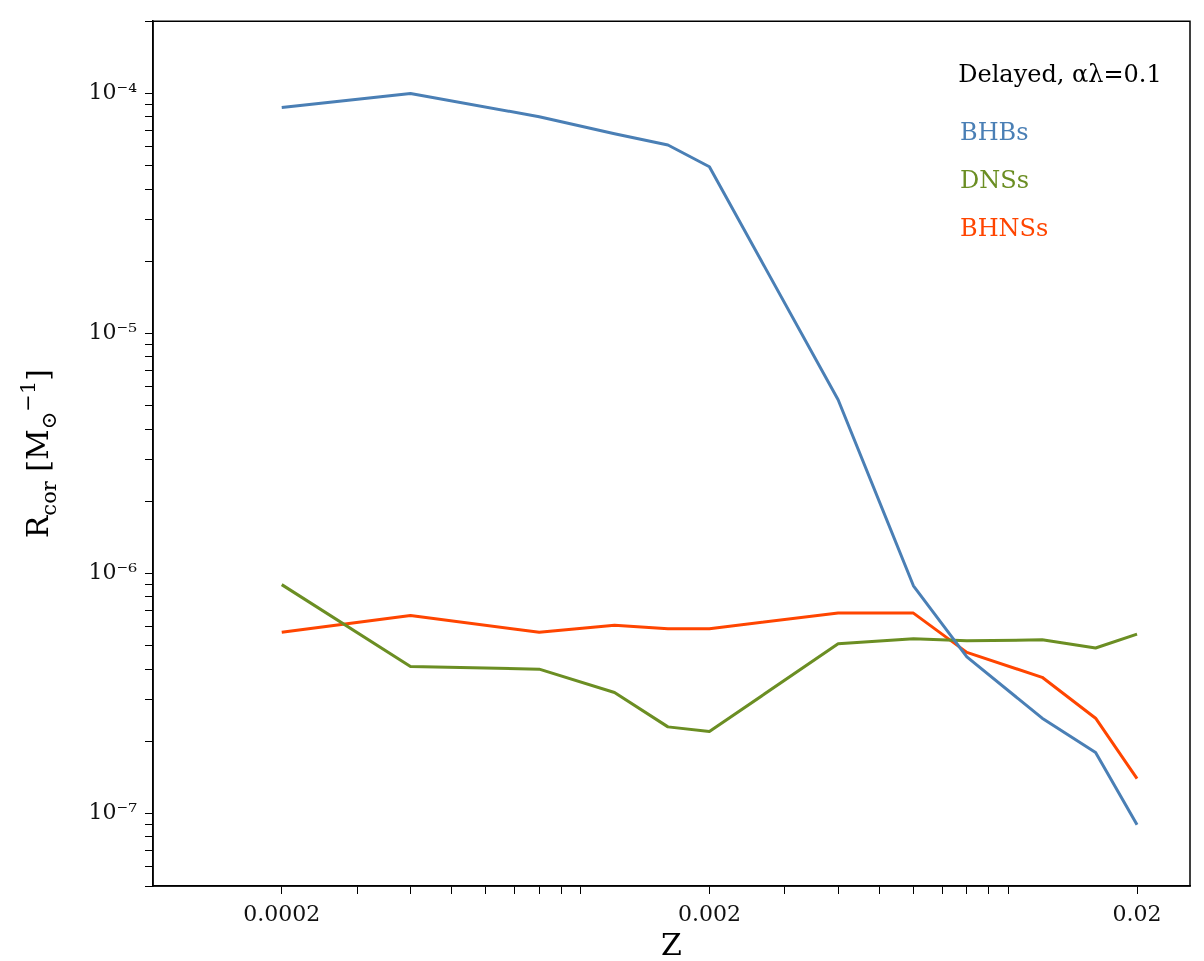 The height and width of the screenshot is (961, 1204). Describe the element at coordinates (112, 332) in the screenshot. I see `y-tick-label: 10⁻⁵` at that location.